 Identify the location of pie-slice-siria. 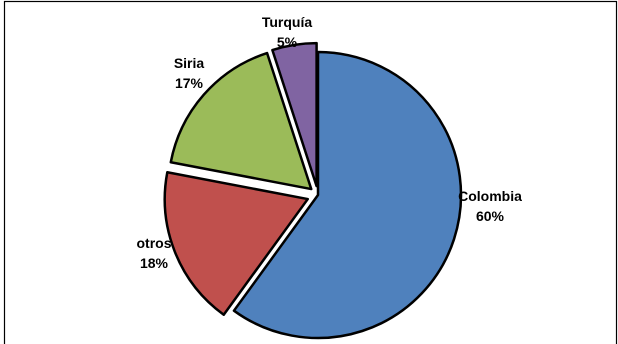
(241, 121).